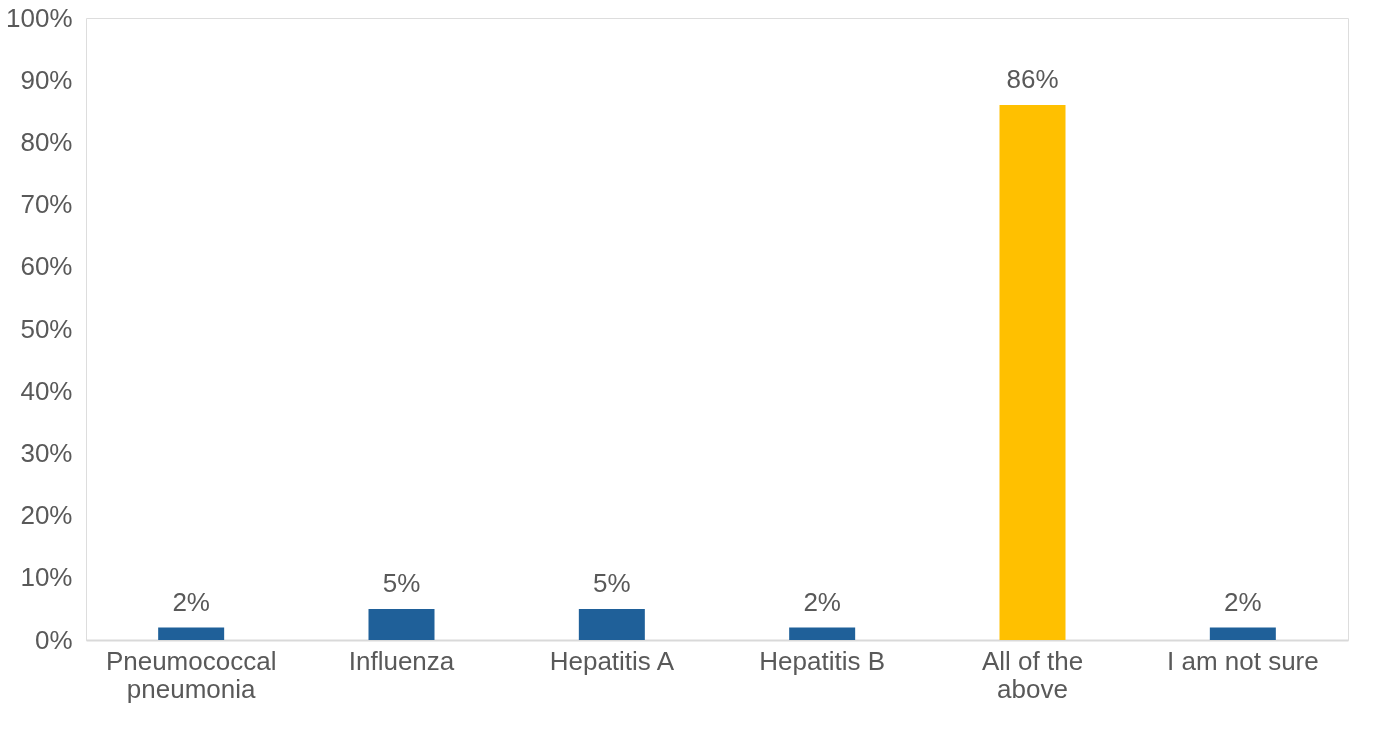 The image size is (1392, 734). Describe the element at coordinates (39, 17) in the screenshot. I see `y-tick-label: 100%` at that location.